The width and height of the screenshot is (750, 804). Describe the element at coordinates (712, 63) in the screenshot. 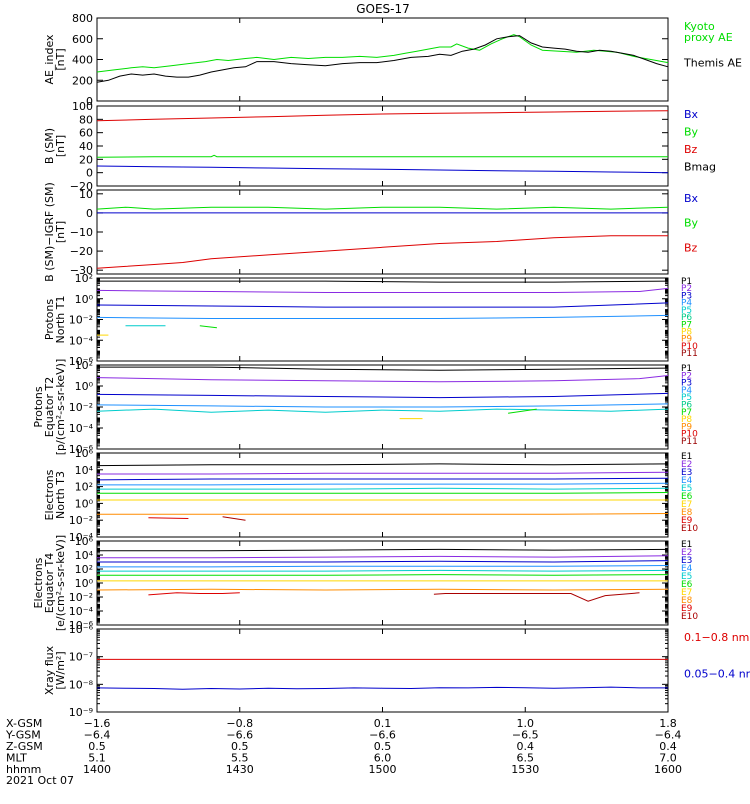

I see `legend-label: Themis AE` at that location.